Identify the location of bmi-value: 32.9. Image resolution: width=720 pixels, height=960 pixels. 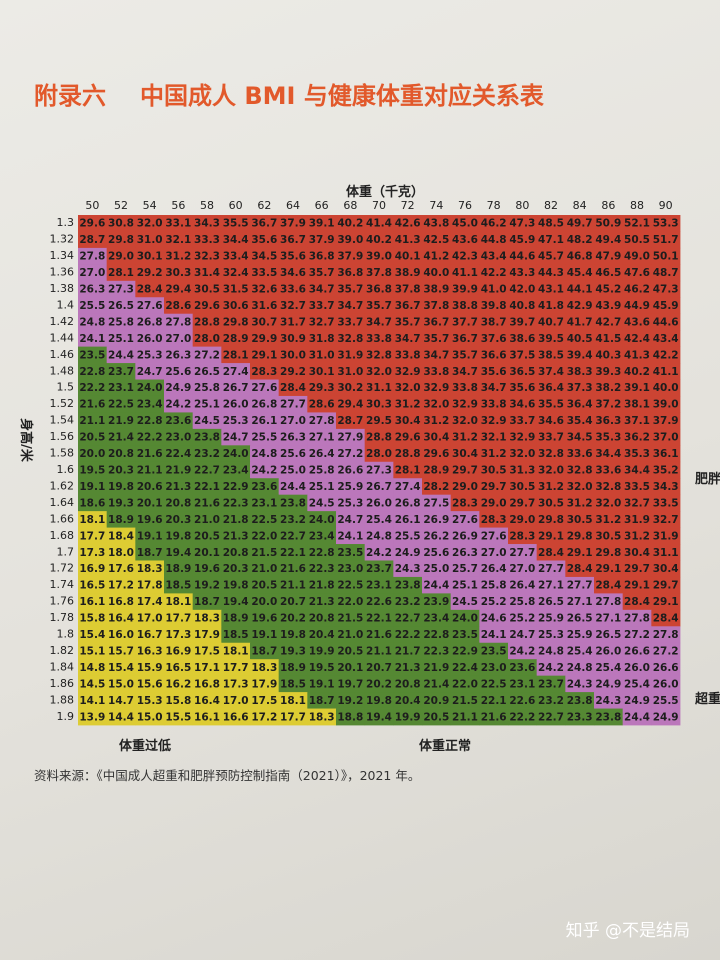
(465, 405).